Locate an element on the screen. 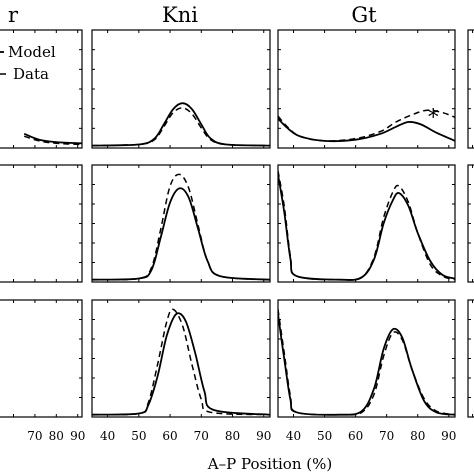 Image resolution: width=474 pixels, height=474 pixels. panel-frame-r3-c2 is located at coordinates (181, 358).